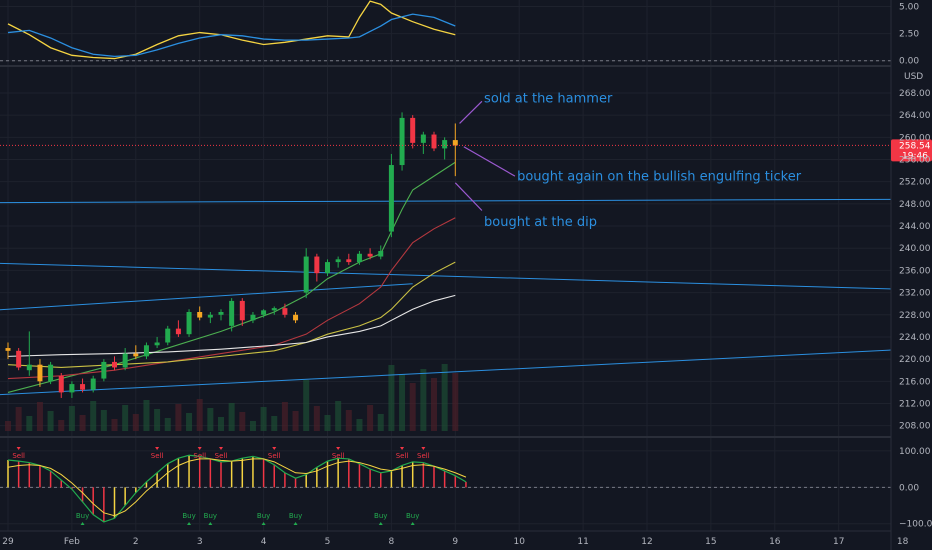  What do you see at coordinates (466, 538) in the screenshot?
I see `time-axis: 29Feb2345891011121516171819` at bounding box center [466, 538].